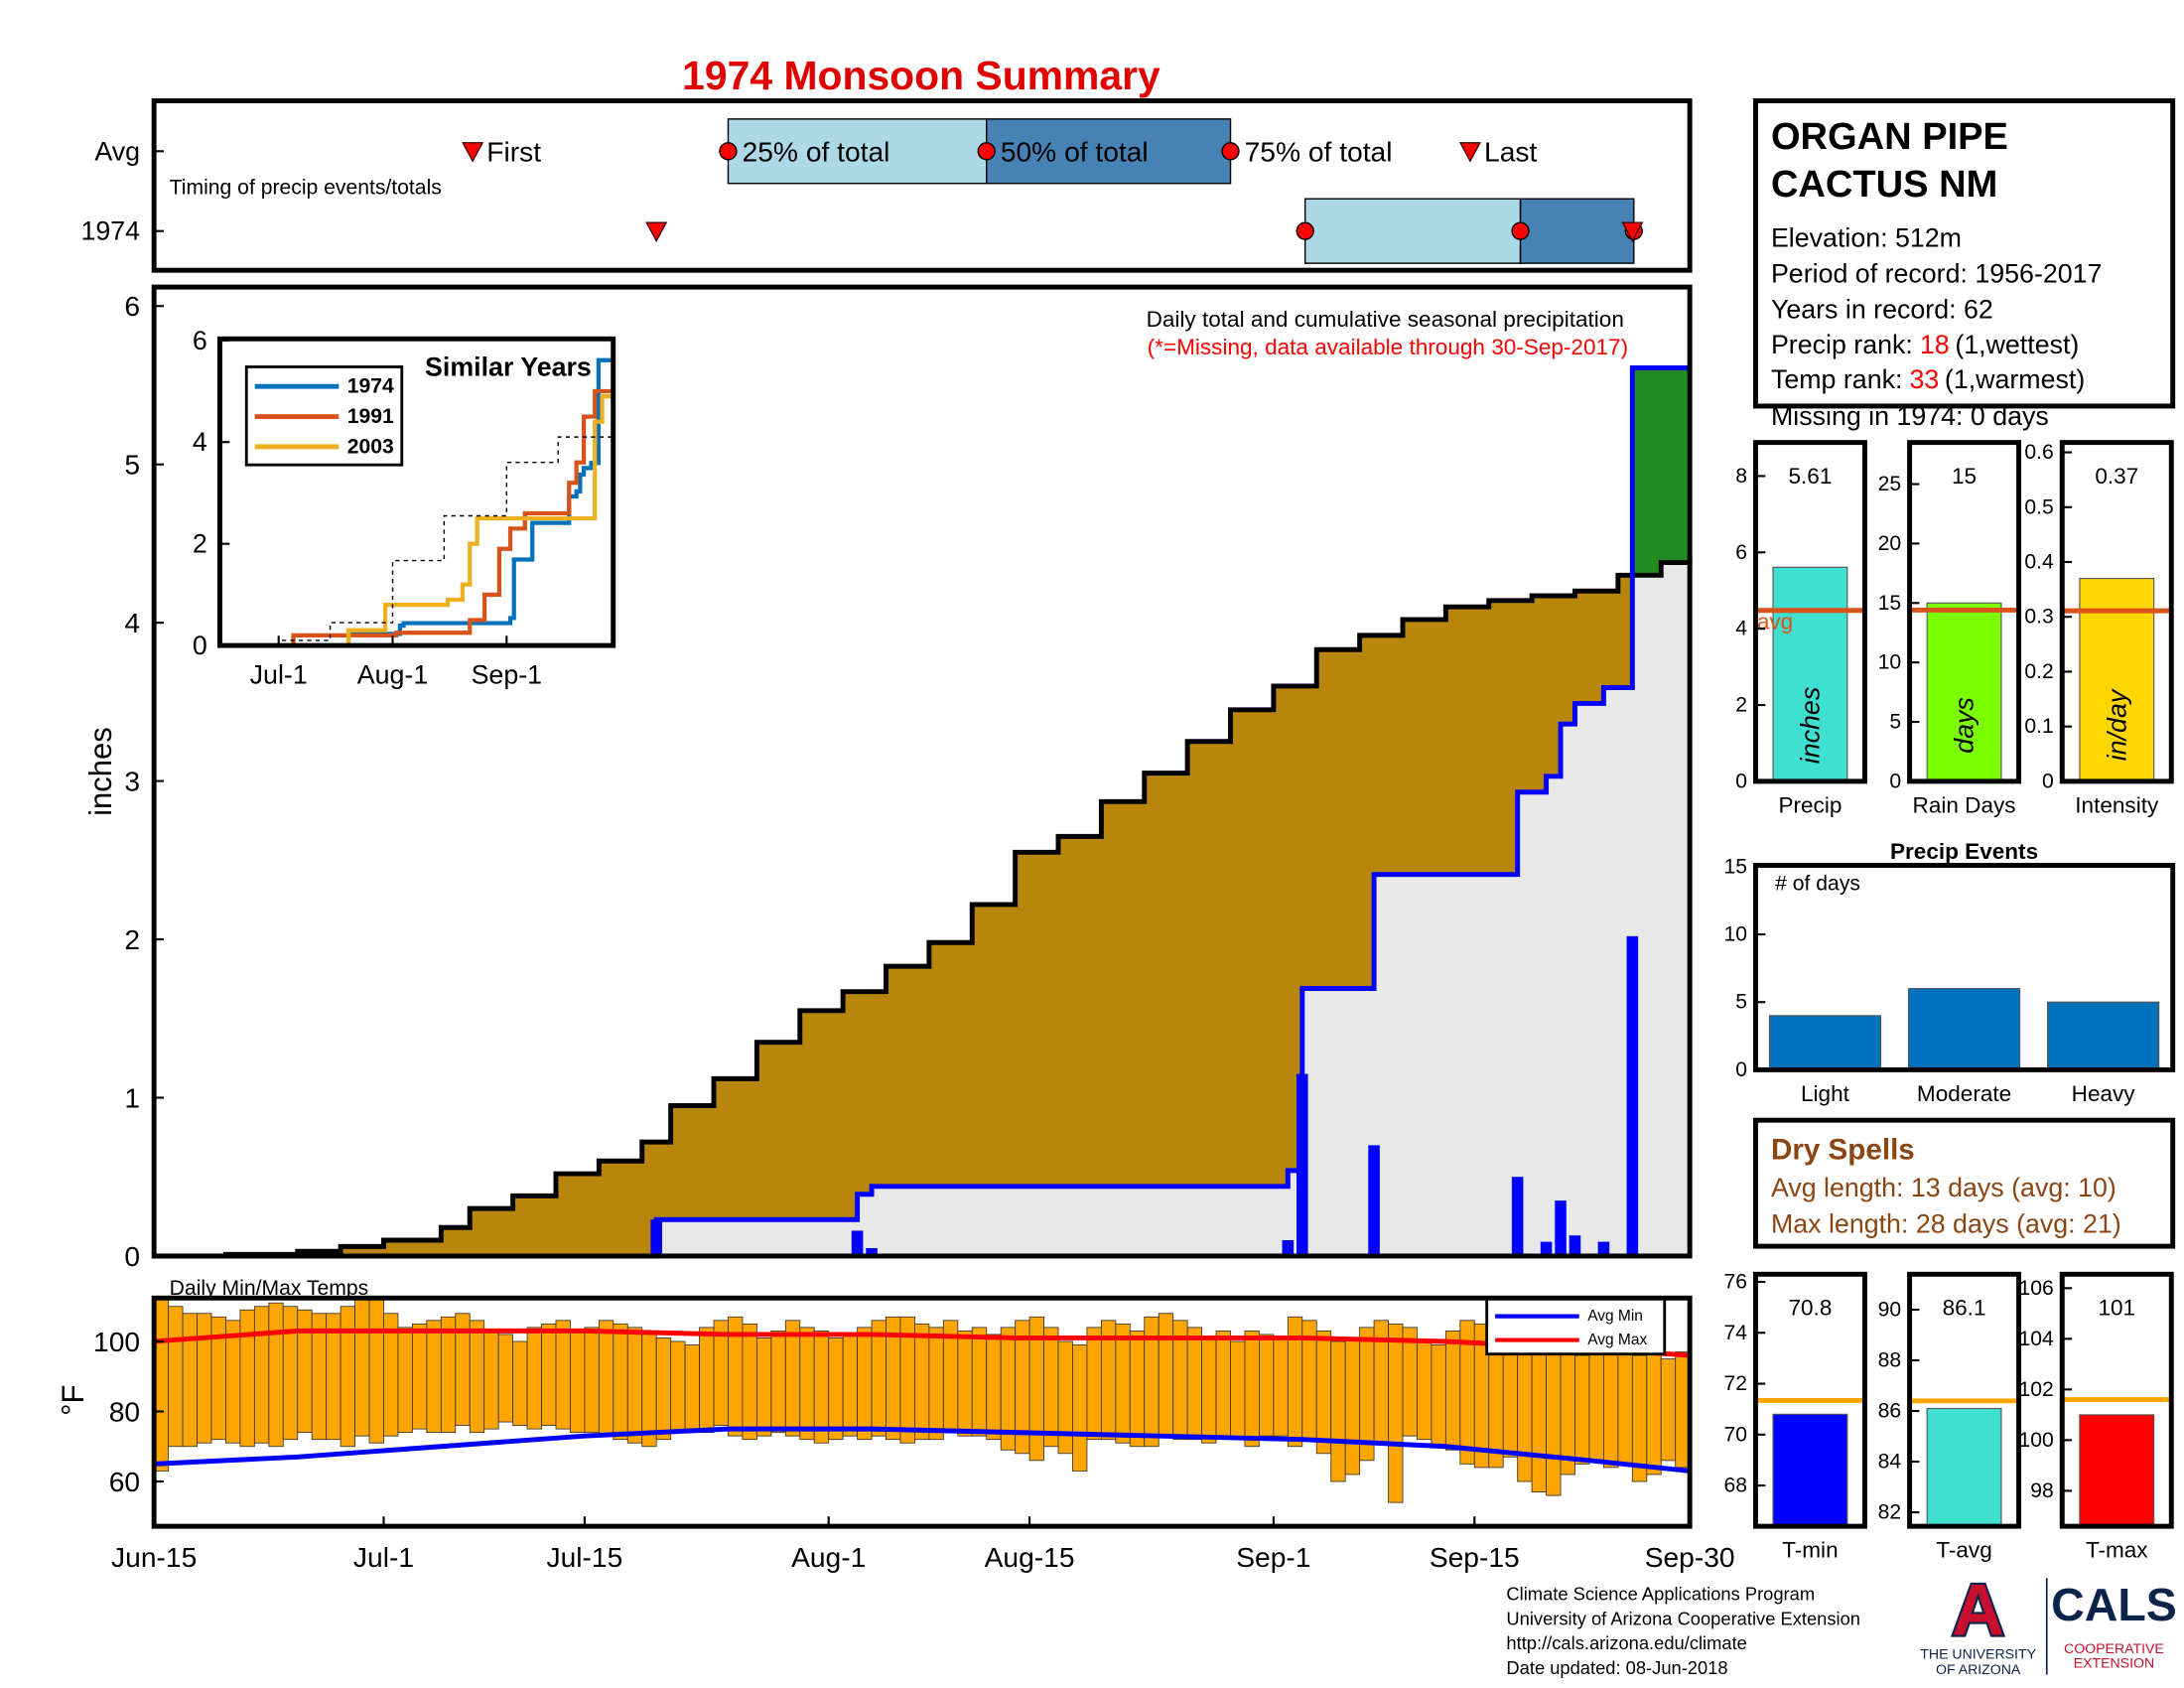 This screenshot has height=1688, width=2184. Describe the element at coordinates (279, 675) in the screenshot. I see `x-tick-label: Jul-1` at that location.